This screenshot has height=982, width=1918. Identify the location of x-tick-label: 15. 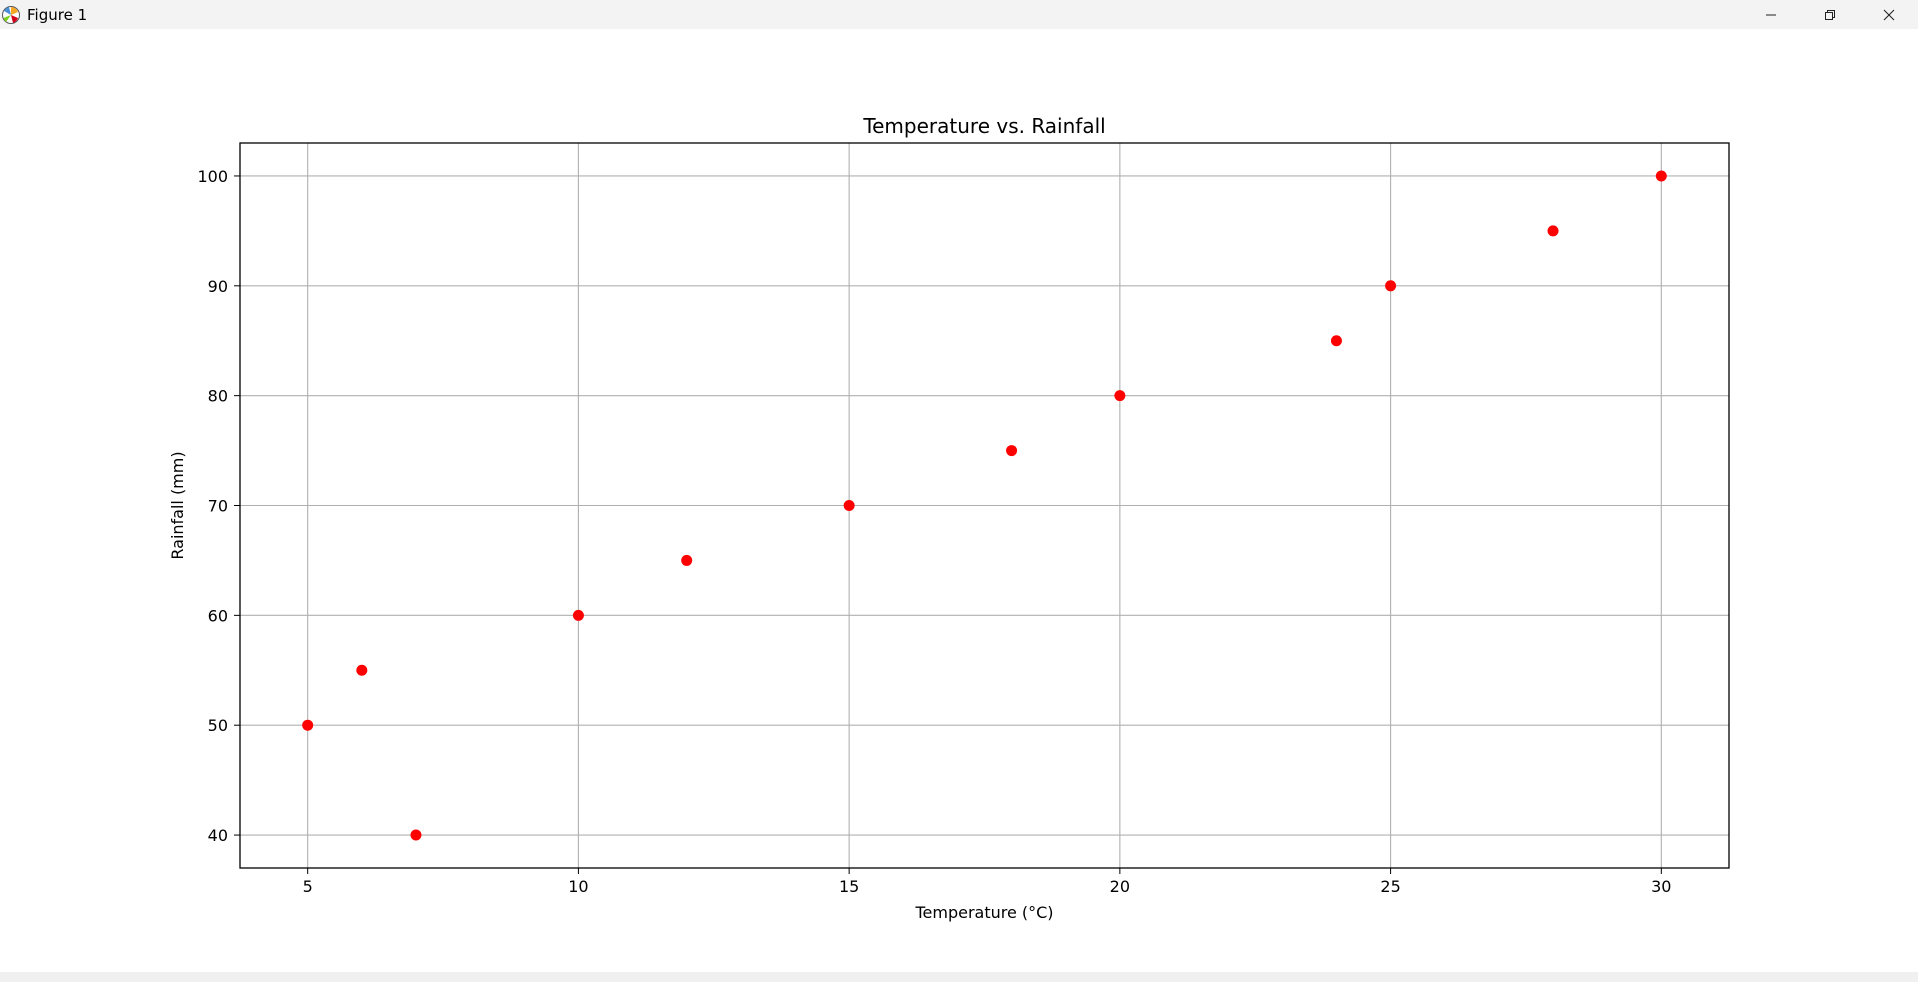
(849, 886).